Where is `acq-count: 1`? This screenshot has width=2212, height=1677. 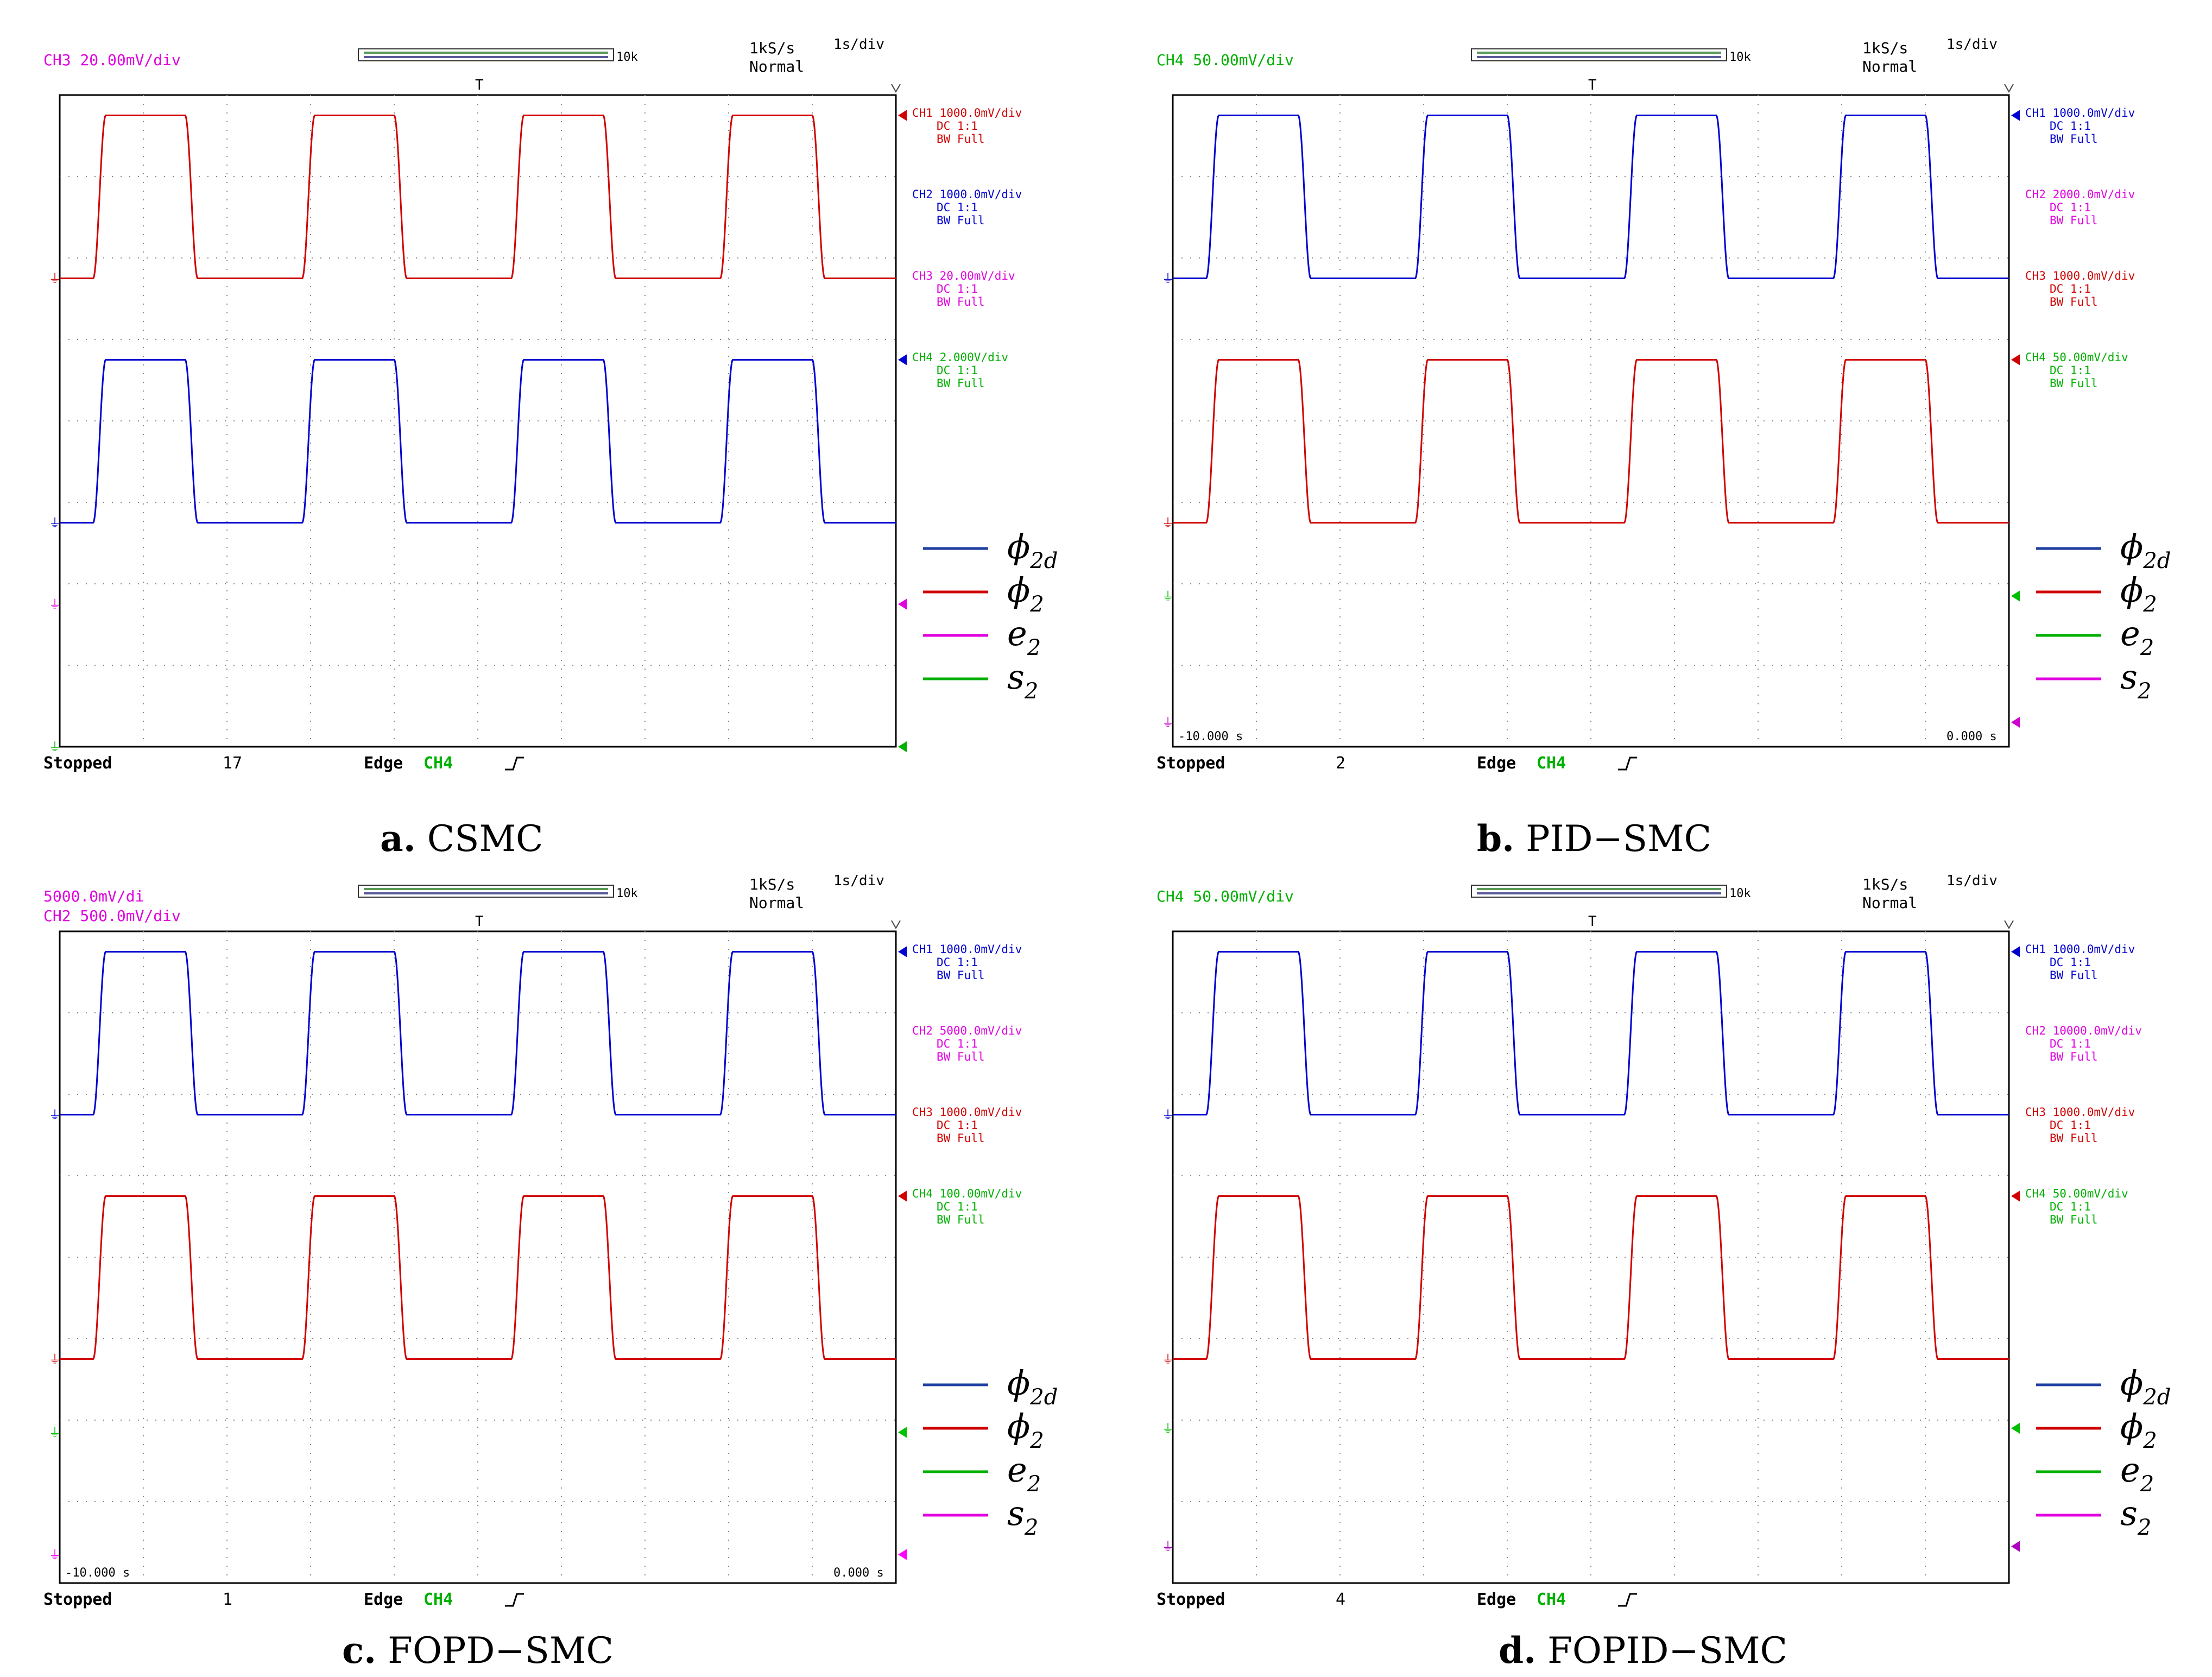 acq-count: 1 is located at coordinates (227, 1599).